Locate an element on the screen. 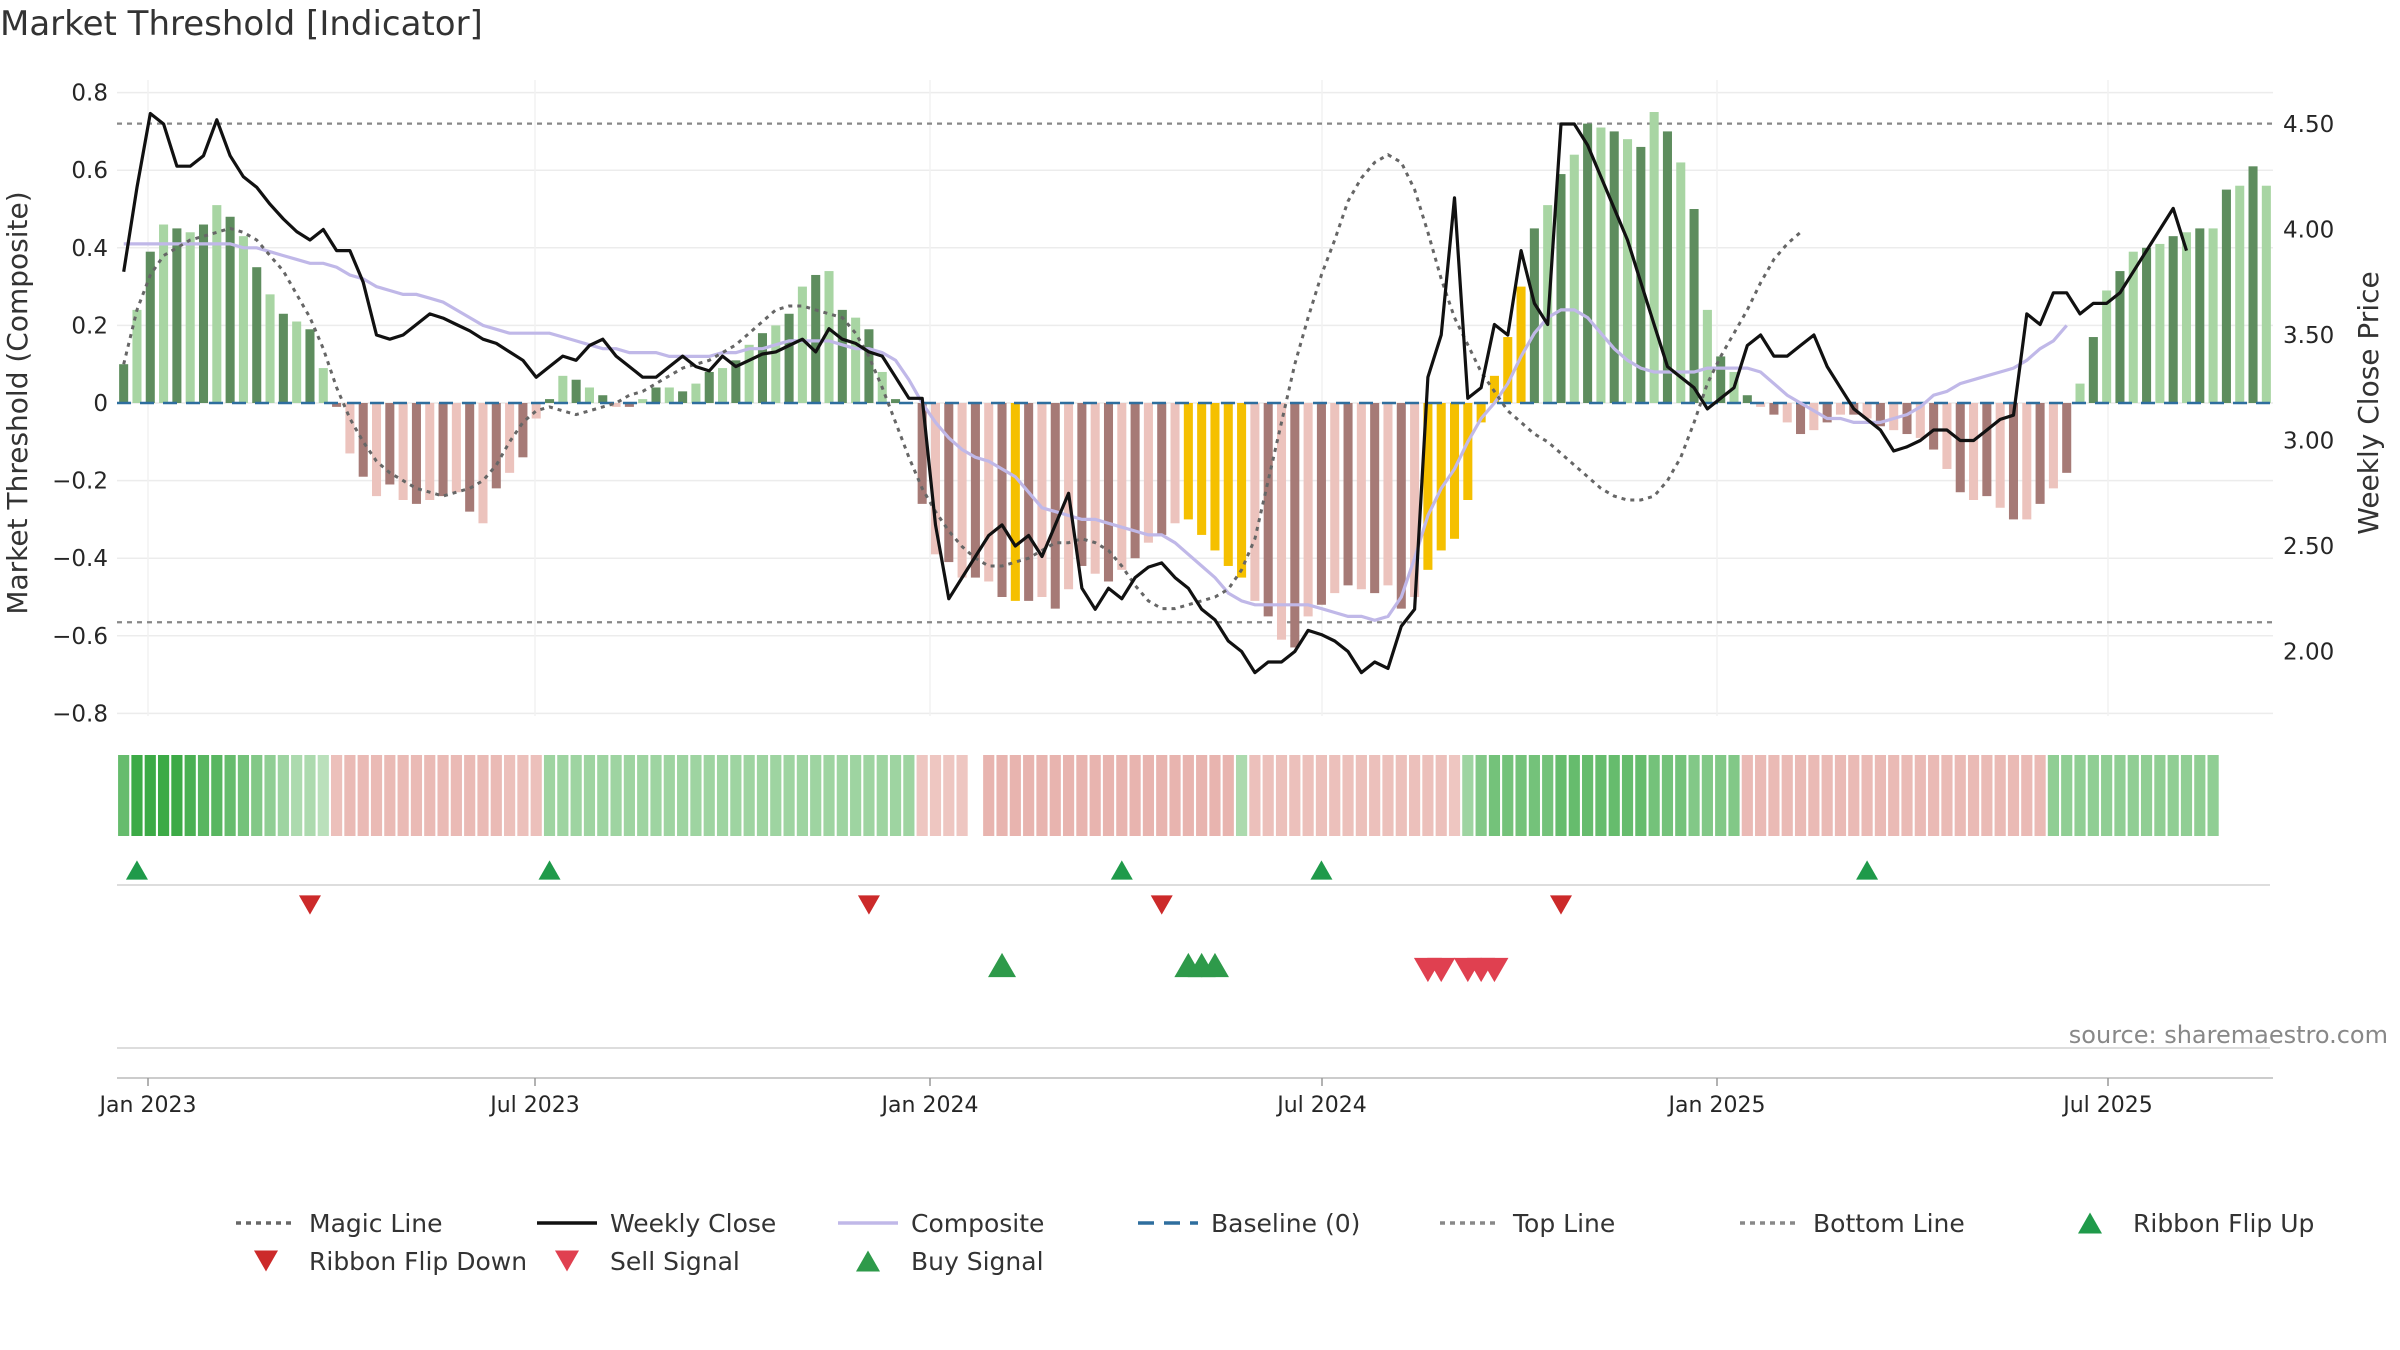 Image resolution: width=2400 pixels, height=1350 pixels. x-tick-label: Jul 2023 is located at coordinates (534, 1105).